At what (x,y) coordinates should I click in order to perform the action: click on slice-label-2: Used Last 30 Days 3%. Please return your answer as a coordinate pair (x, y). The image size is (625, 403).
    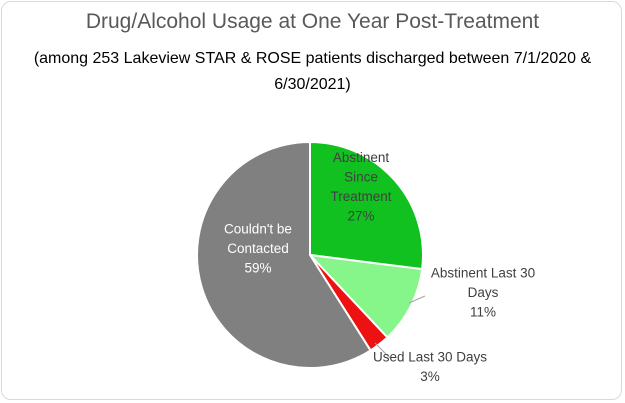
    Looking at the image, I should click on (430, 366).